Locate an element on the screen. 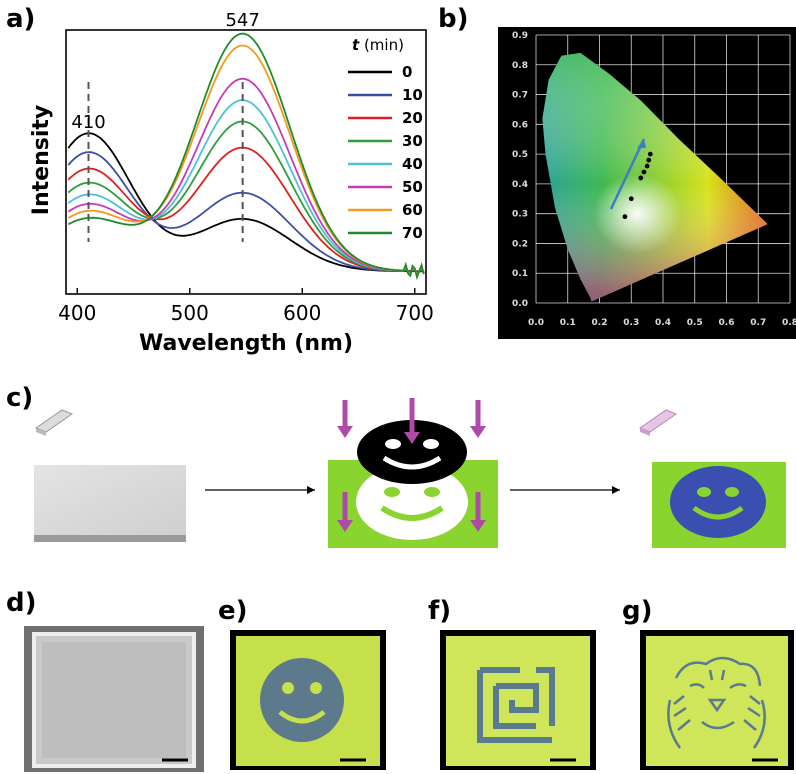 Image resolution: width=796 pixels, height=774 pixels. uv-arrows is located at coordinates (411, 465).